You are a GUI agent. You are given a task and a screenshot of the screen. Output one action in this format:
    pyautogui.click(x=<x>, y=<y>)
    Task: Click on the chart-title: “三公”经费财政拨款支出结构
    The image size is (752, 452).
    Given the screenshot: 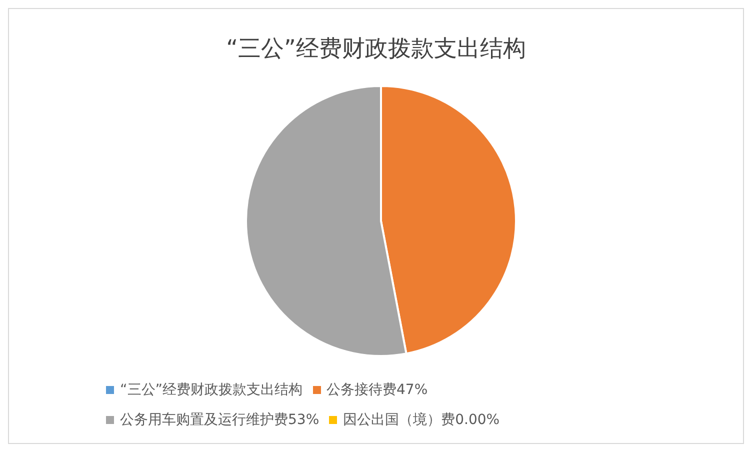 What is the action you would take?
    pyautogui.click(x=376, y=49)
    